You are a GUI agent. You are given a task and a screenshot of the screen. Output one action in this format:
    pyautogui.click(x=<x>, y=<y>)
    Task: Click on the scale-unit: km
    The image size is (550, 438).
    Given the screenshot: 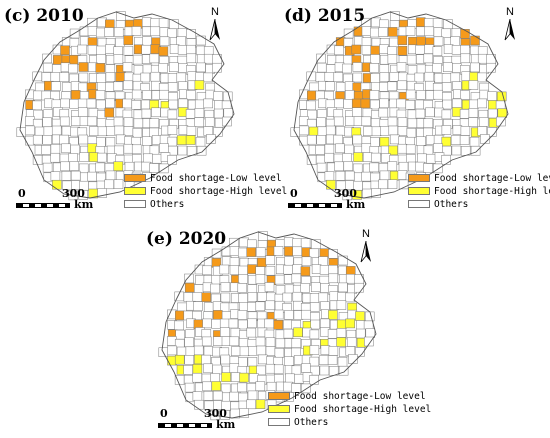 What is the action you would take?
    pyautogui.click(x=226, y=424)
    